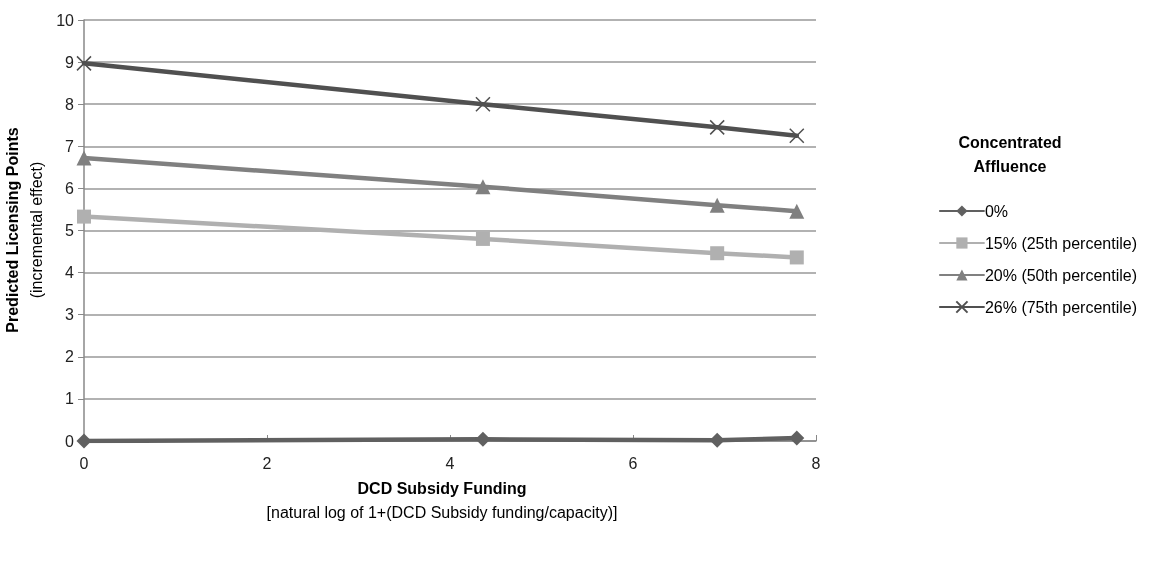  Describe the element at coordinates (633, 463) in the screenshot. I see `x-tick-label: 6` at that location.